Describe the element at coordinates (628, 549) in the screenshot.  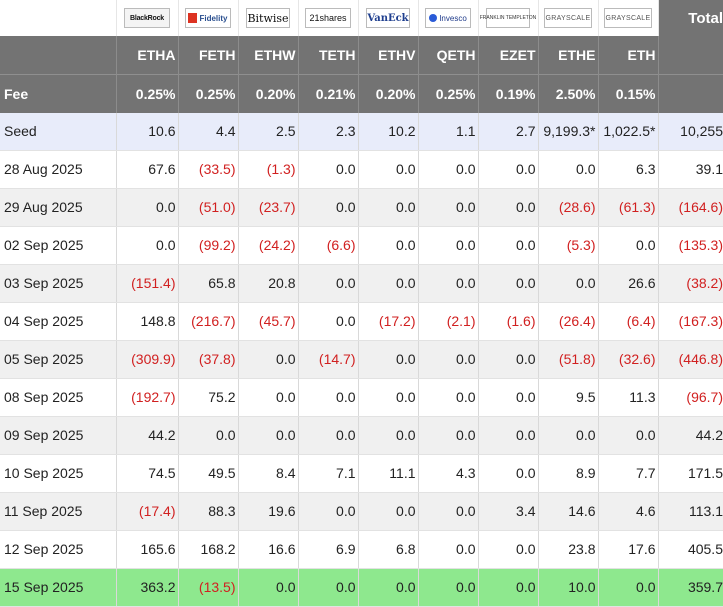
I see `flow-cell: 17.6` at that location.